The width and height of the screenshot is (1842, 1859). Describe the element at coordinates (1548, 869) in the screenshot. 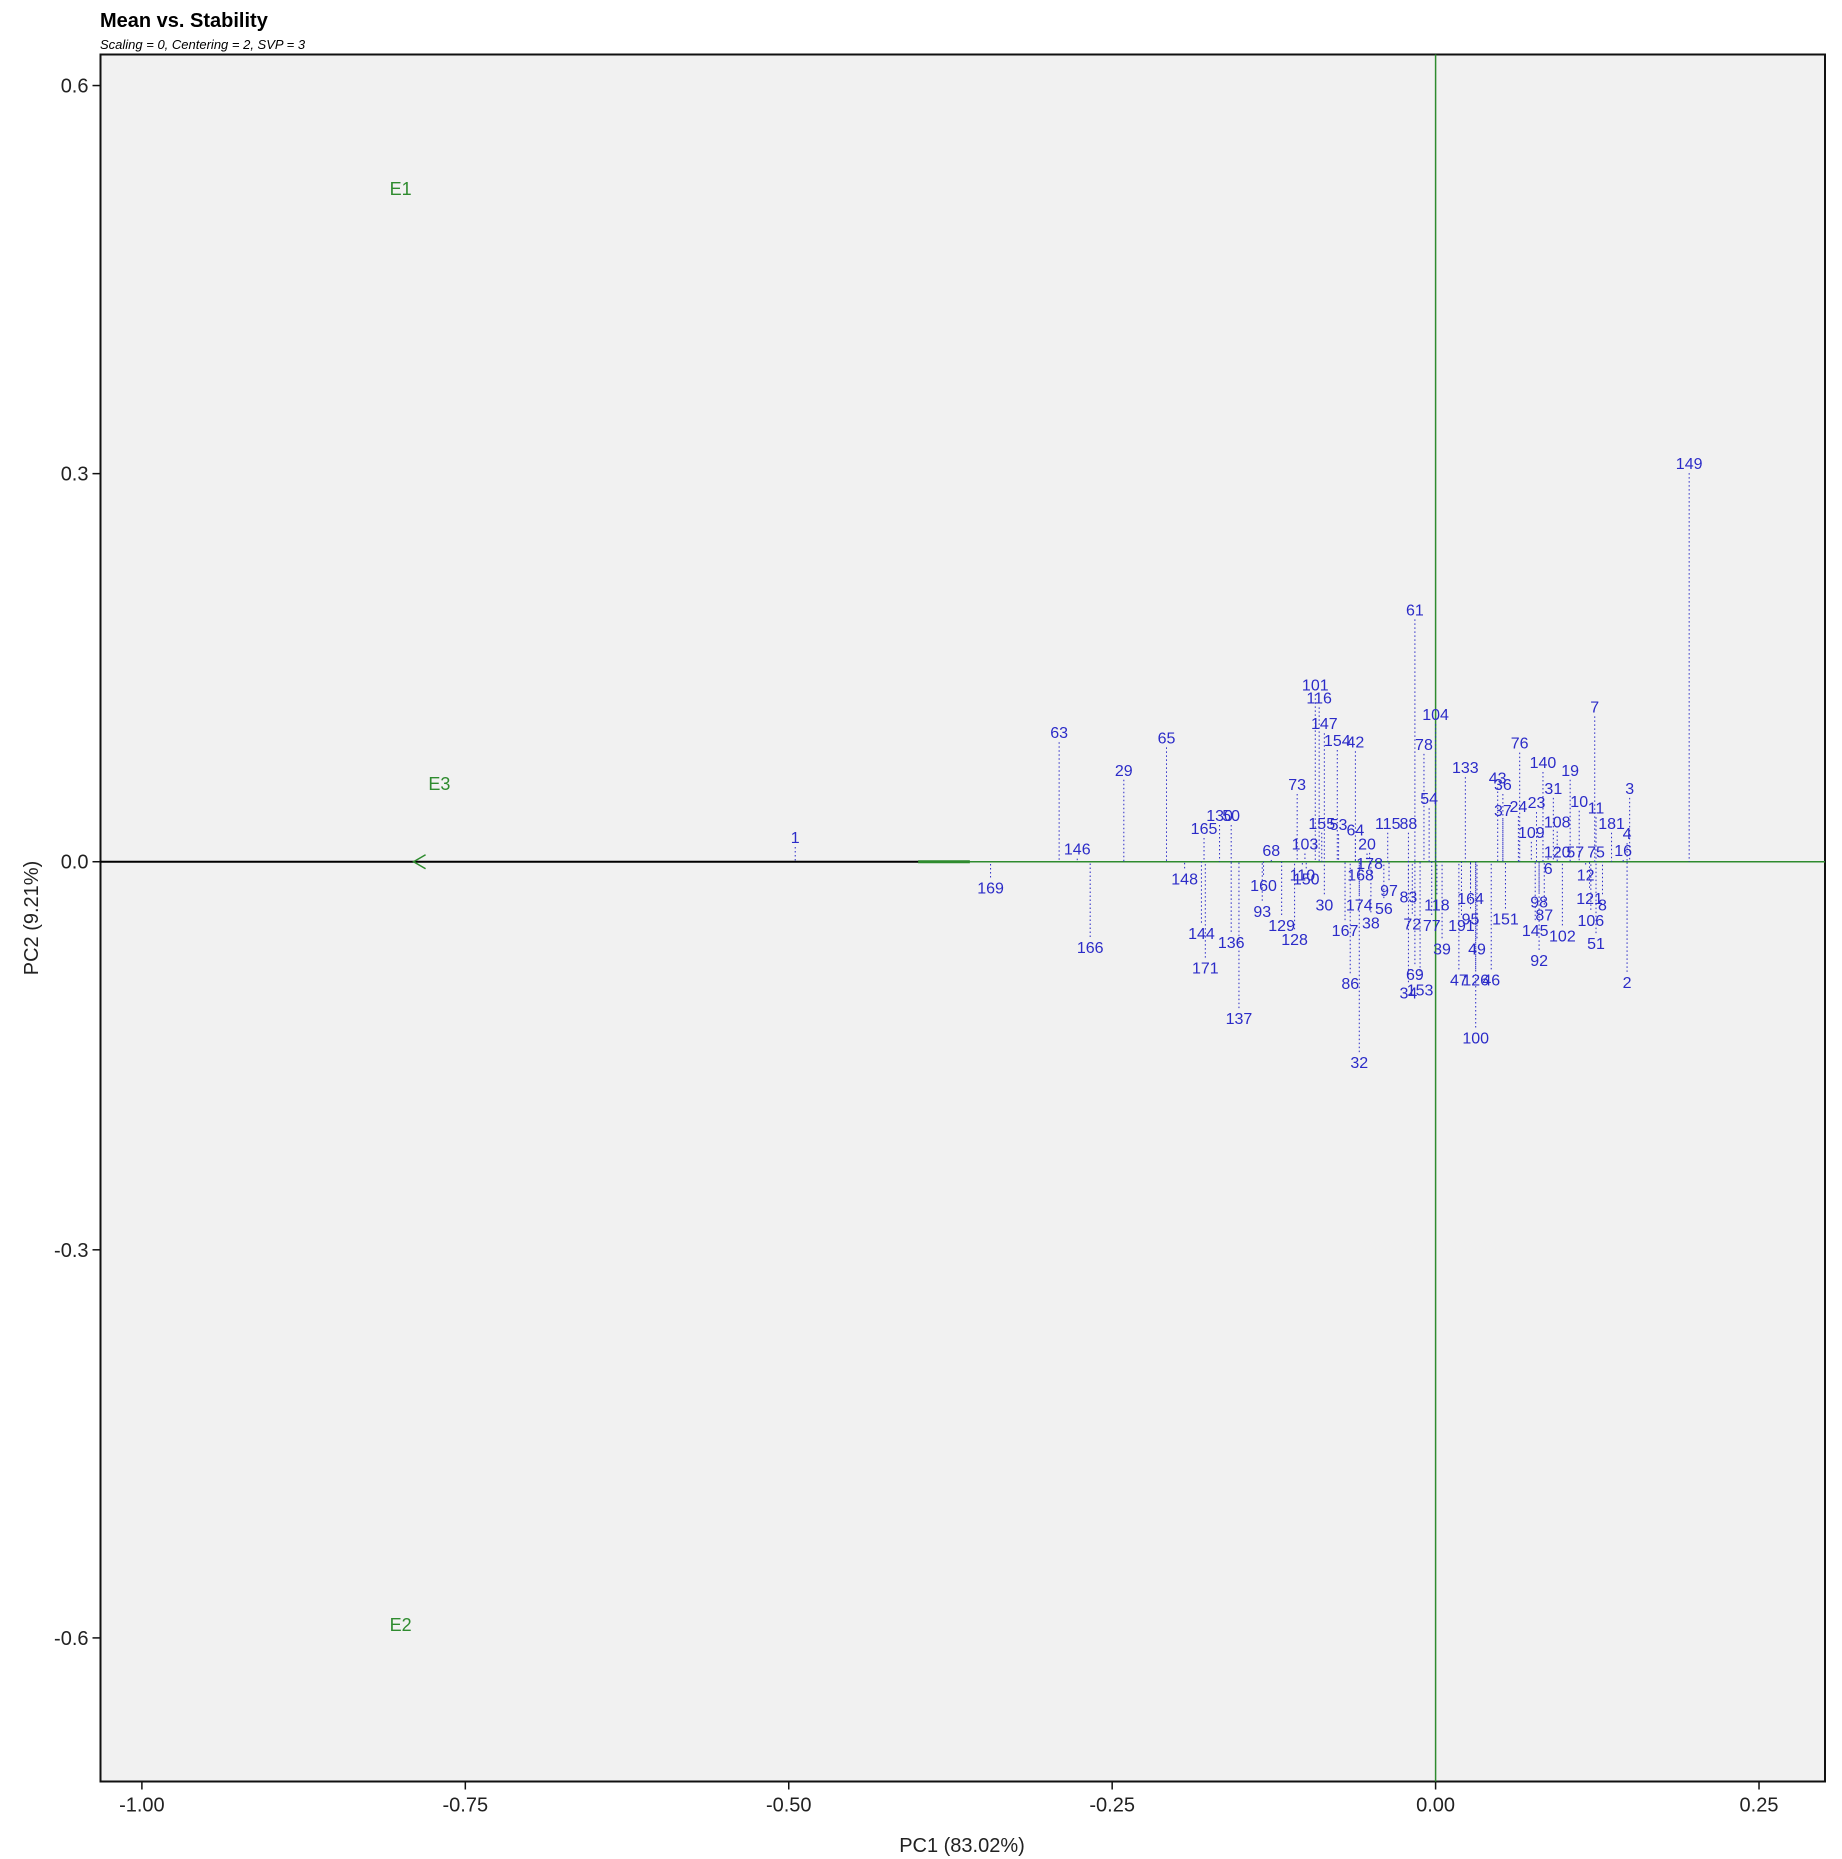

I see `genotype-label: 6` at that location.